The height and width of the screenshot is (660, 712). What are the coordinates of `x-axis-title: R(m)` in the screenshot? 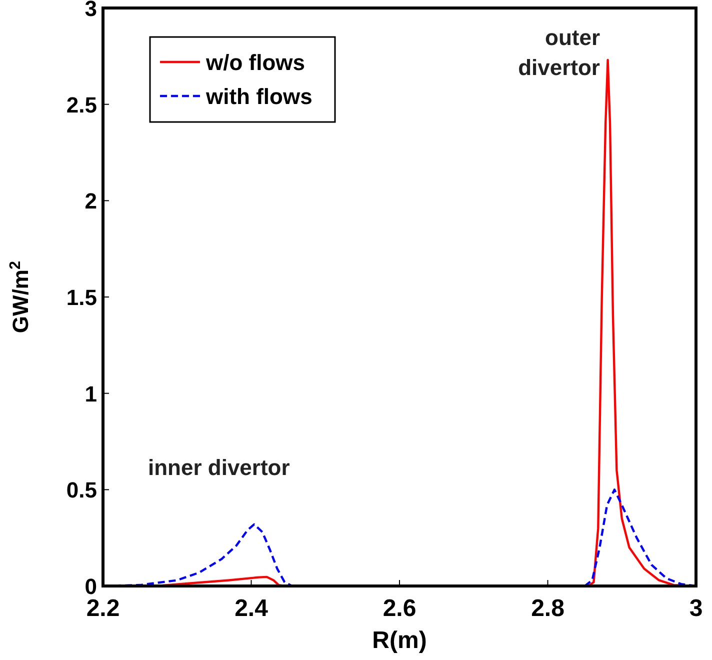 It's located at (399, 640).